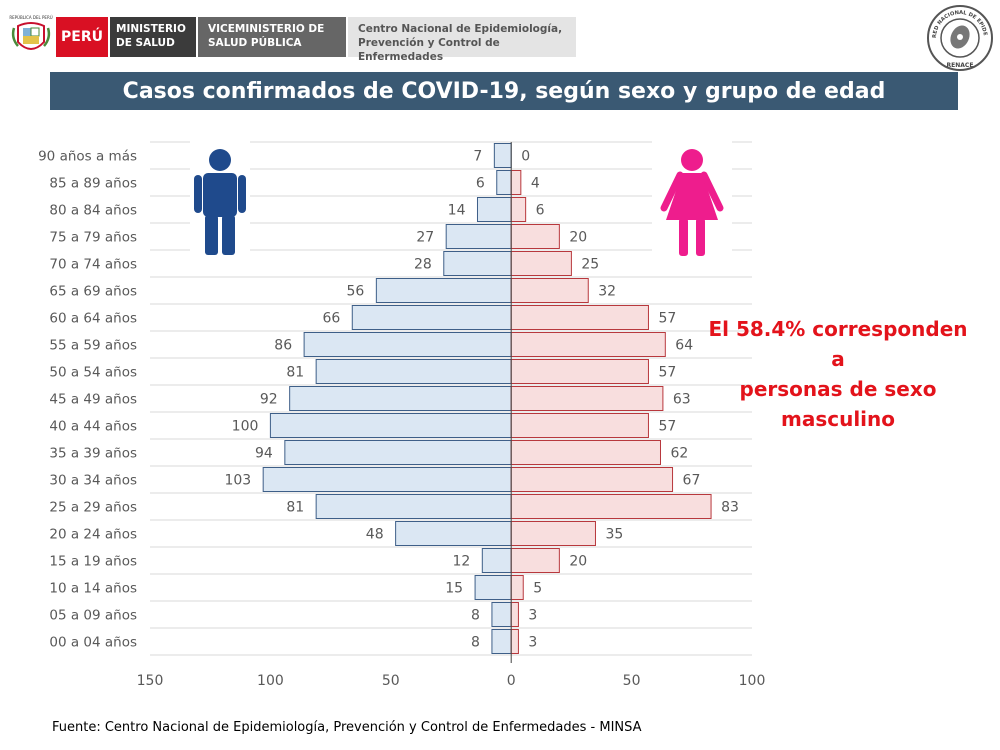 The image size is (1000, 750). I want to click on male-value-label: 92, so click(269, 400).